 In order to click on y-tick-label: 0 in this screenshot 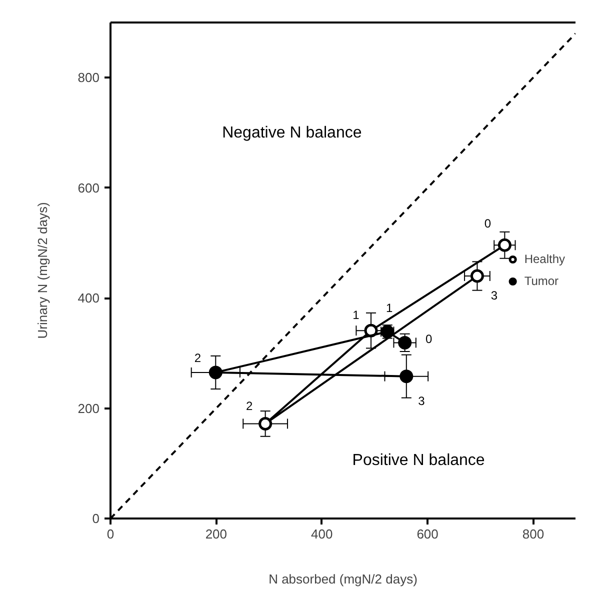, I will do `click(96, 518)`.